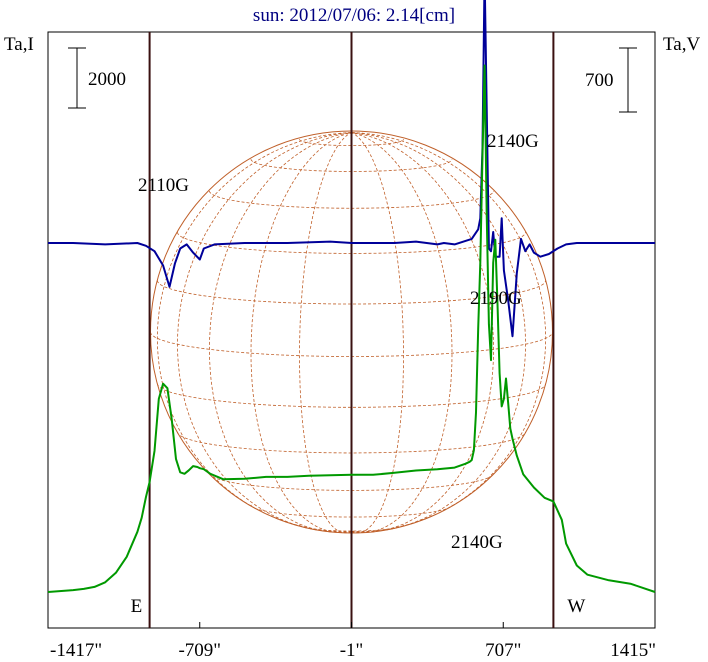  I want to click on left-scale-bar, so click(77, 78).